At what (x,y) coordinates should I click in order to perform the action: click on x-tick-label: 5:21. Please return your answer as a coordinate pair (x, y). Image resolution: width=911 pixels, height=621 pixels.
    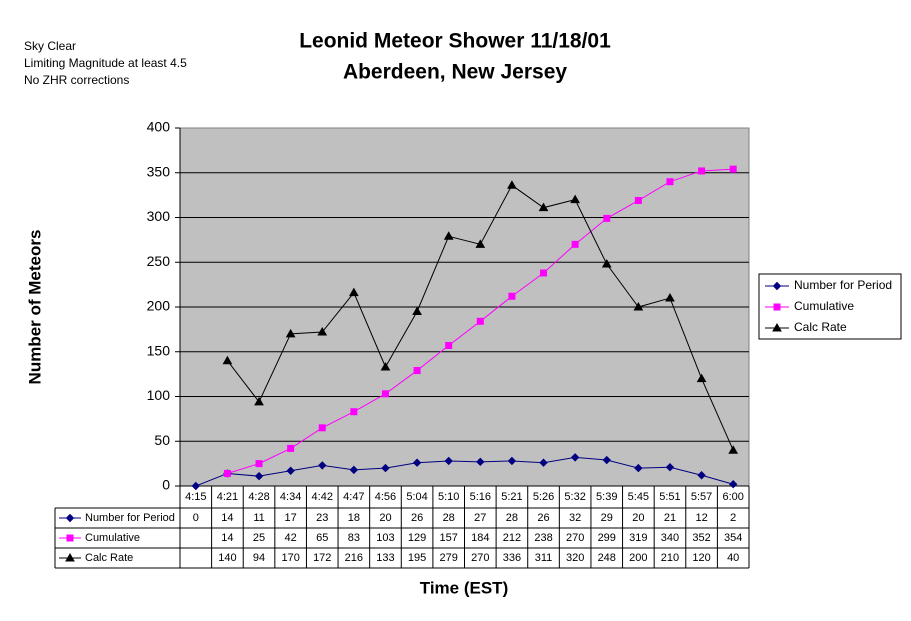
    Looking at the image, I should click on (511, 497).